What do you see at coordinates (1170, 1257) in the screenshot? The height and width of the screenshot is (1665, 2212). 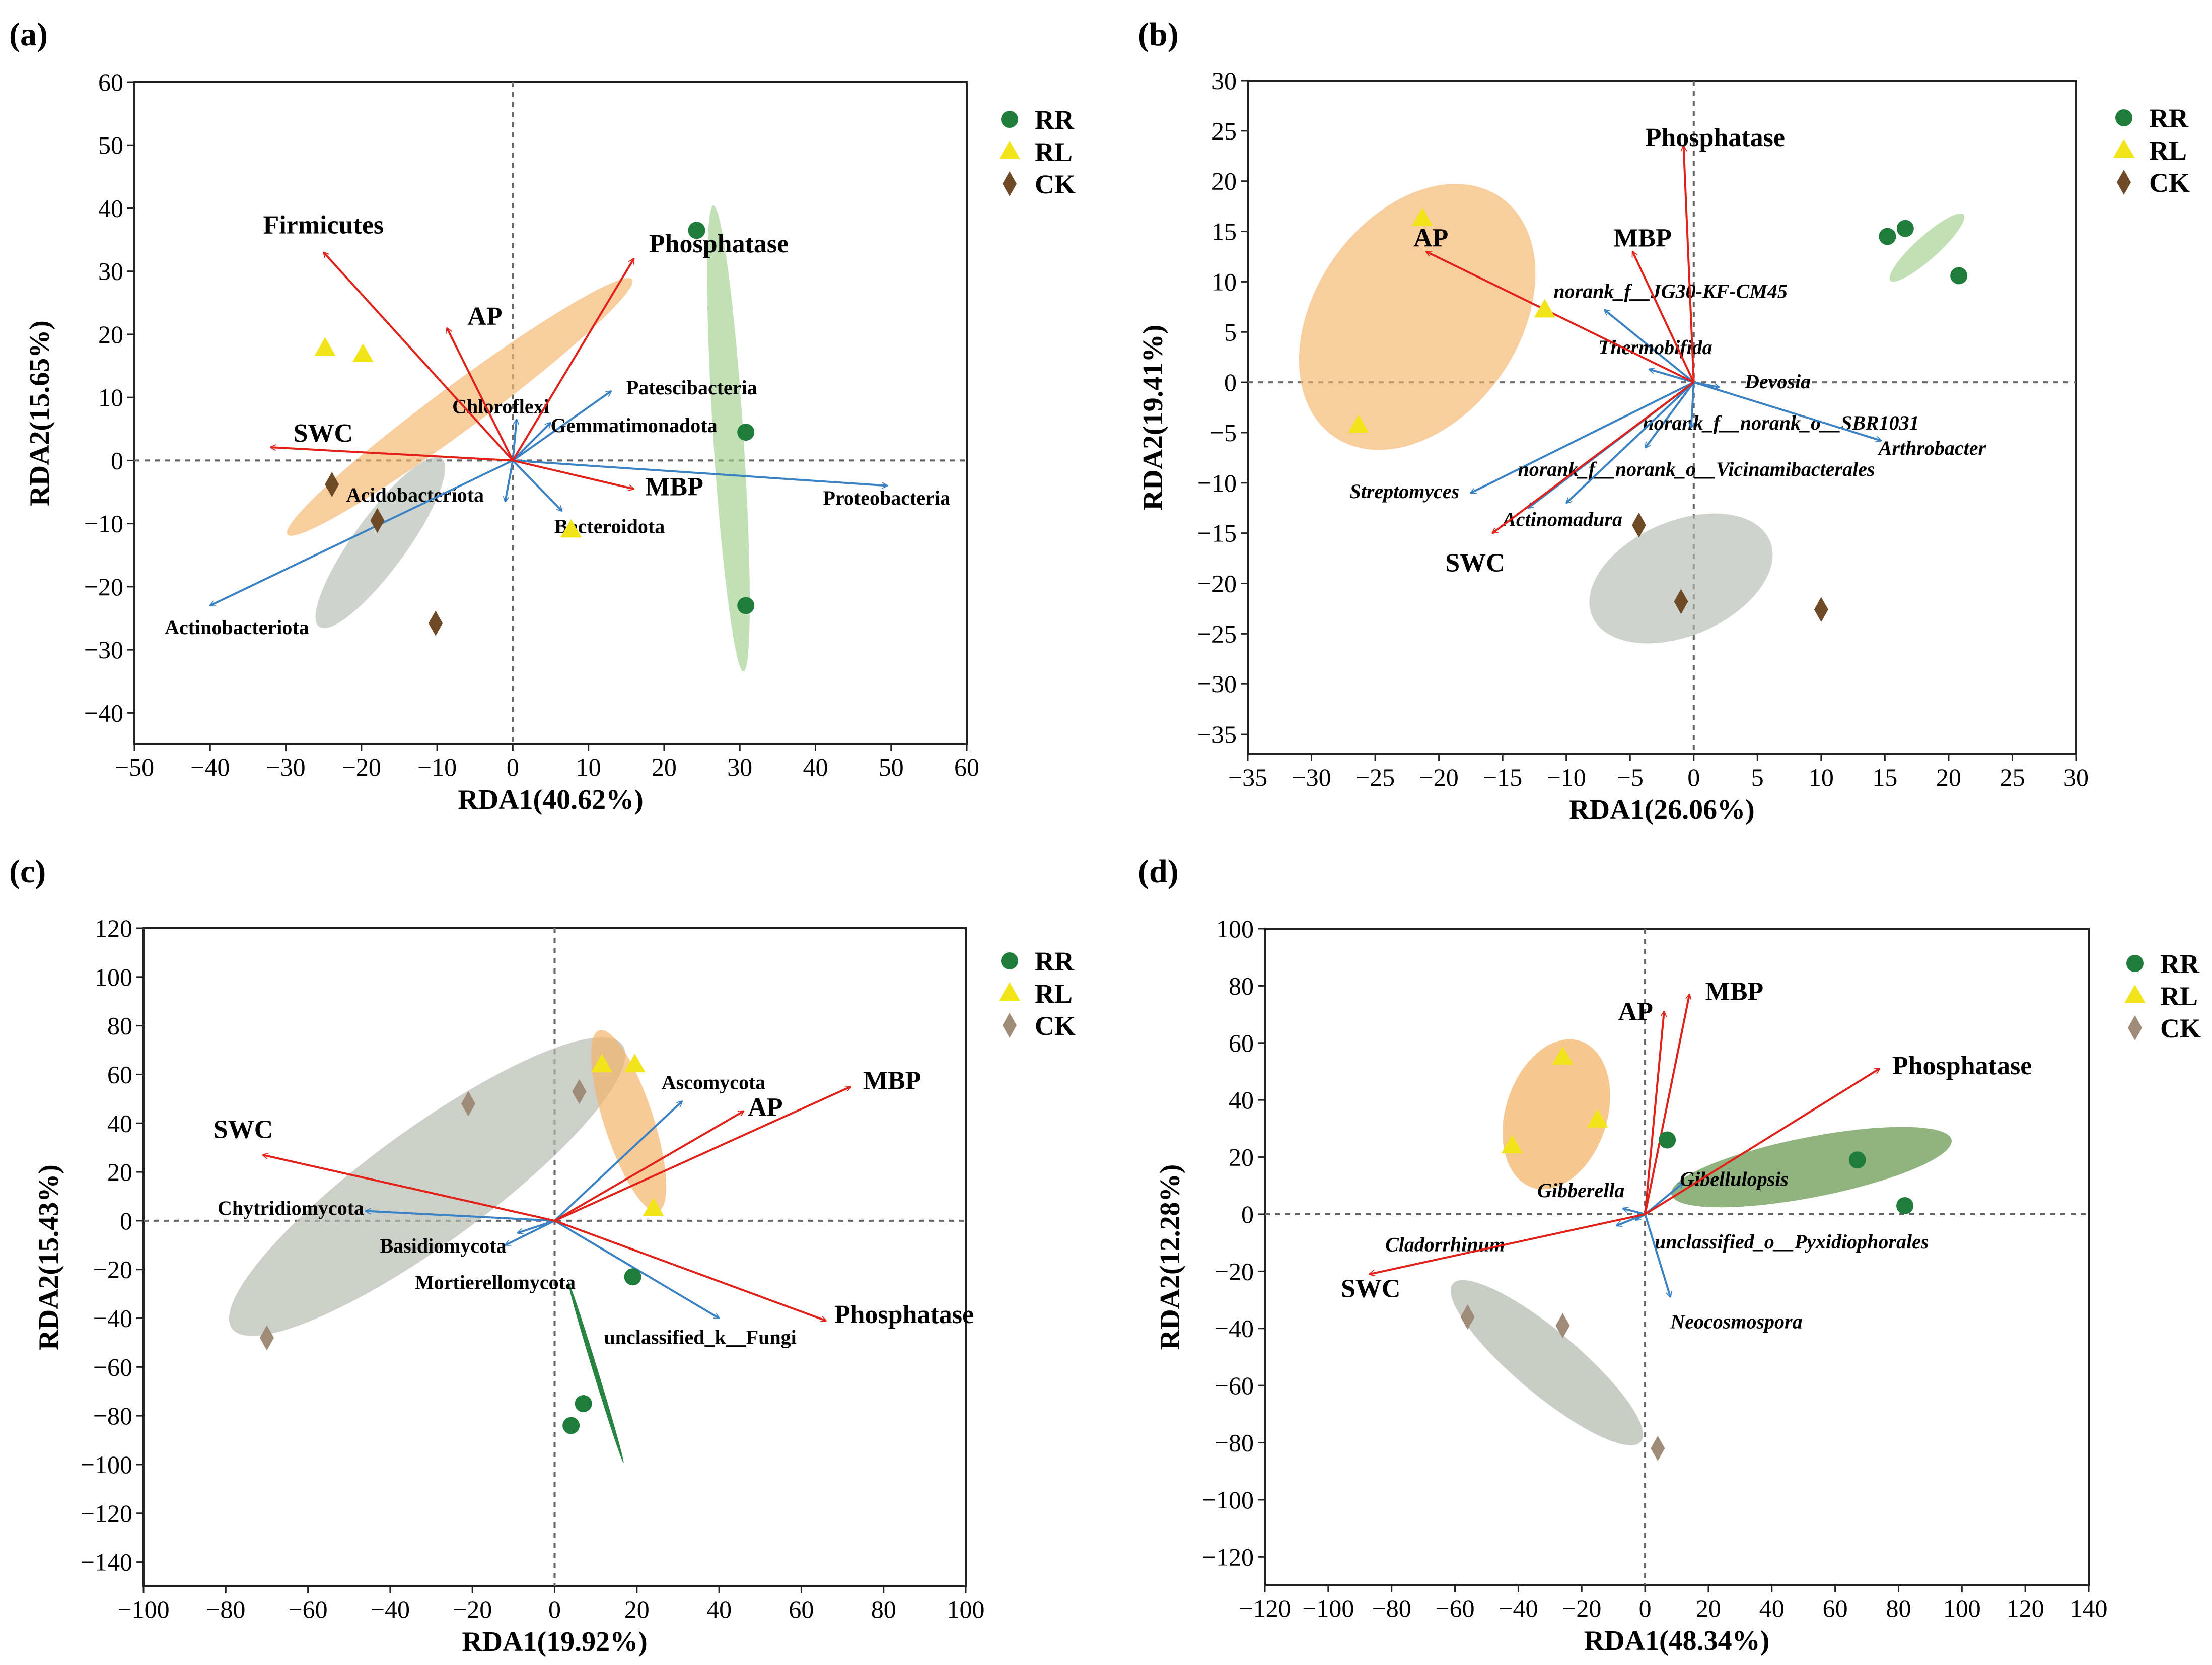 I see `y-axis-title: RDA2(12.28%)` at bounding box center [1170, 1257].